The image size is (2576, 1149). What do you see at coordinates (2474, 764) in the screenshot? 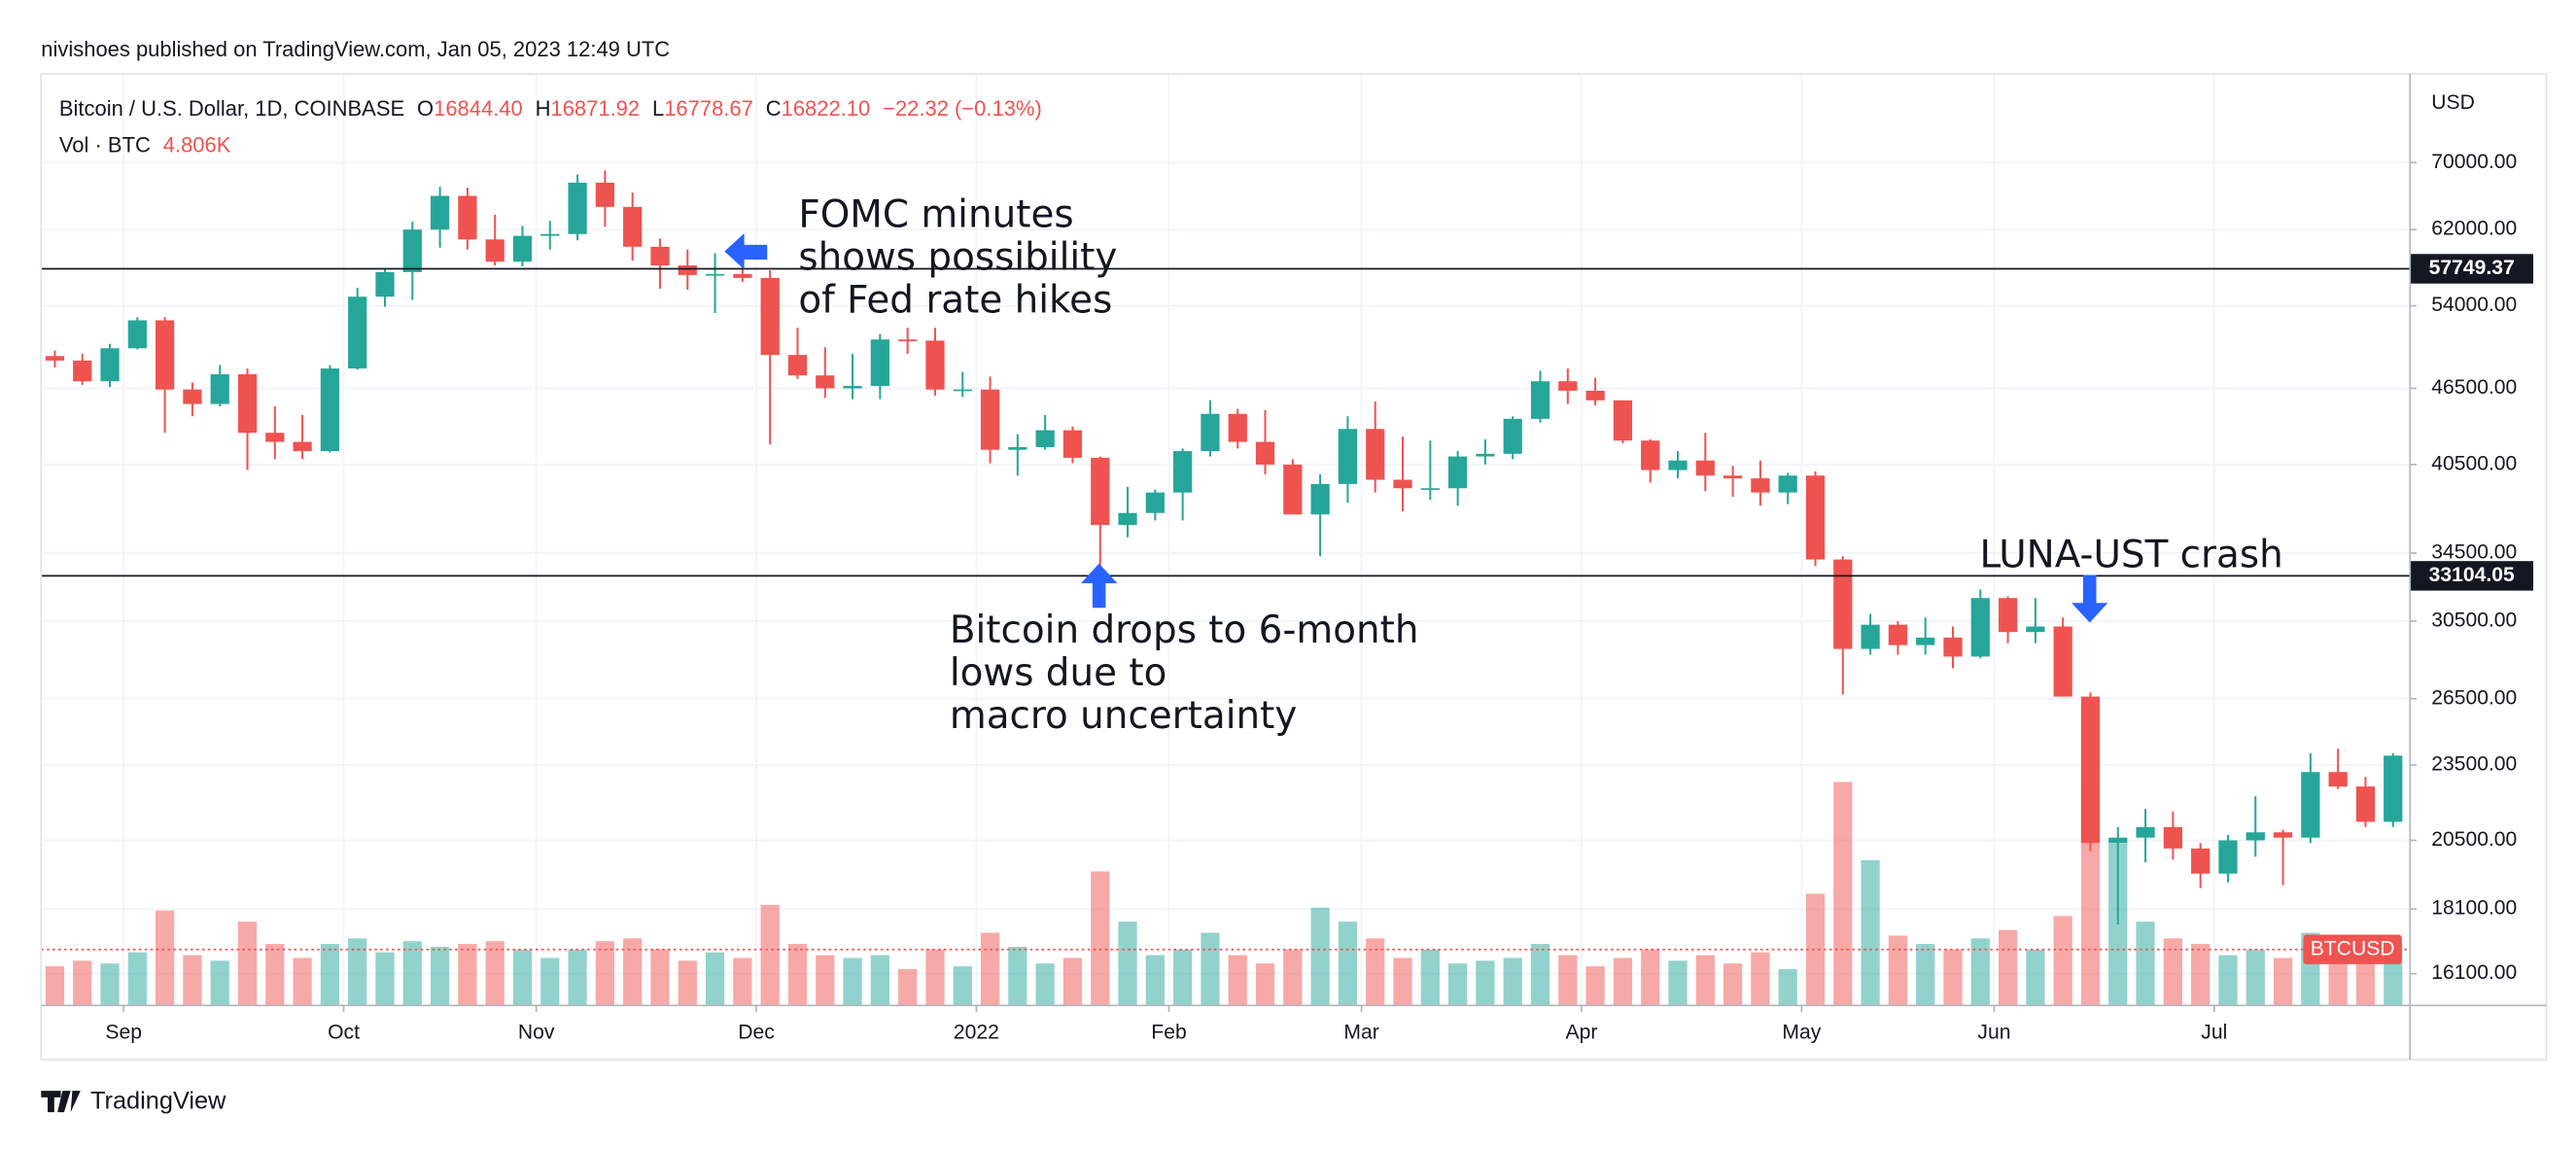
I see `y-tick-label: 23500.00` at bounding box center [2474, 764].